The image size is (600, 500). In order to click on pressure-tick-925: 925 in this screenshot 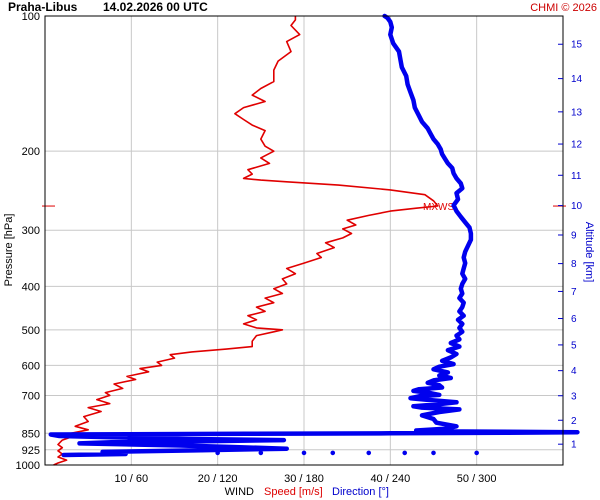, I will do `click(31, 451)`.